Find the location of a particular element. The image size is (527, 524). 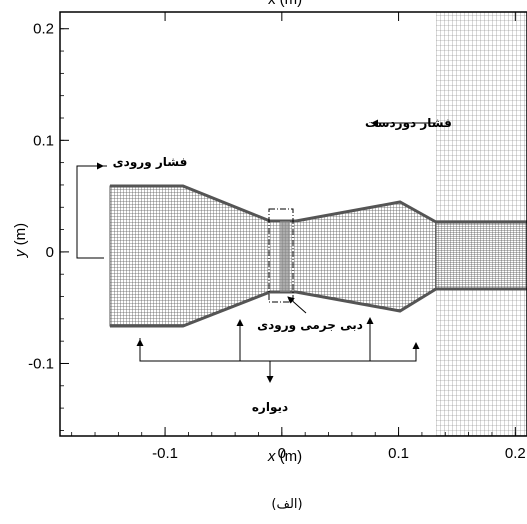

throat-mesh is located at coordinates (285, 256).